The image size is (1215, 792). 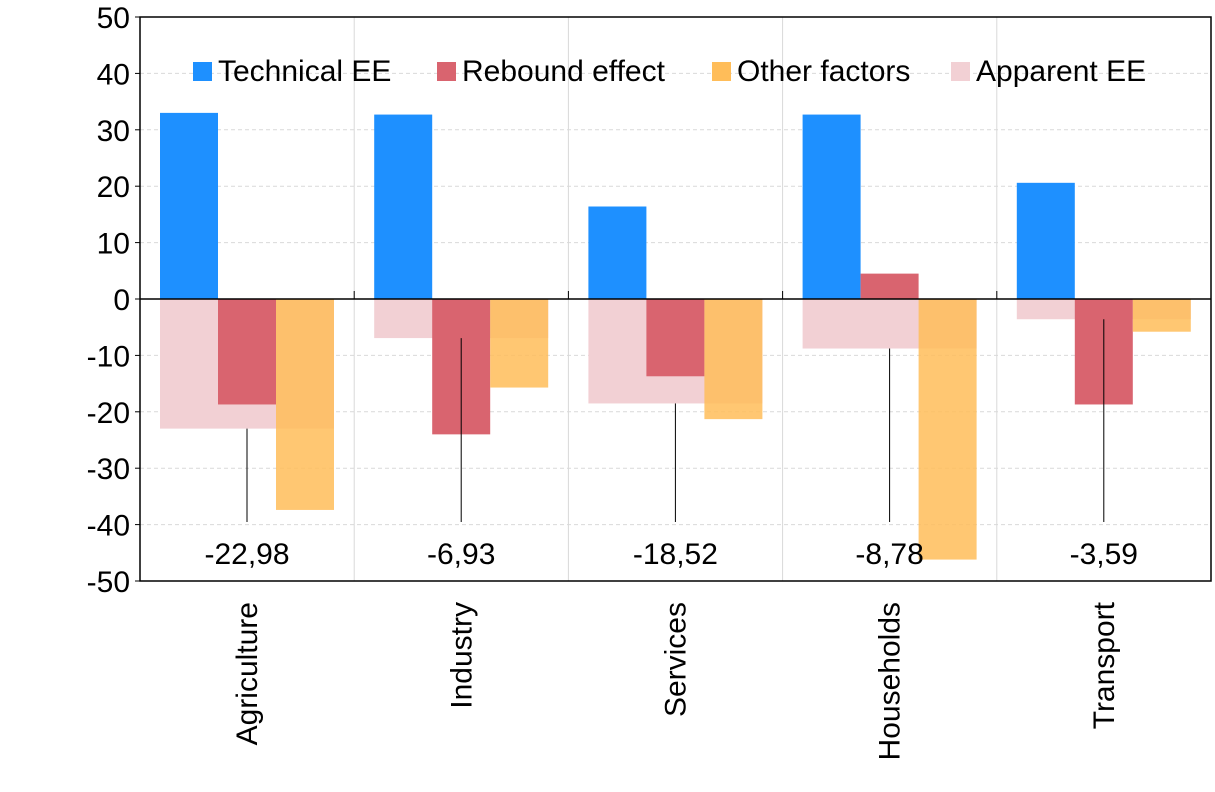 I want to click on y-tick-label: 40, so click(x=113, y=74).